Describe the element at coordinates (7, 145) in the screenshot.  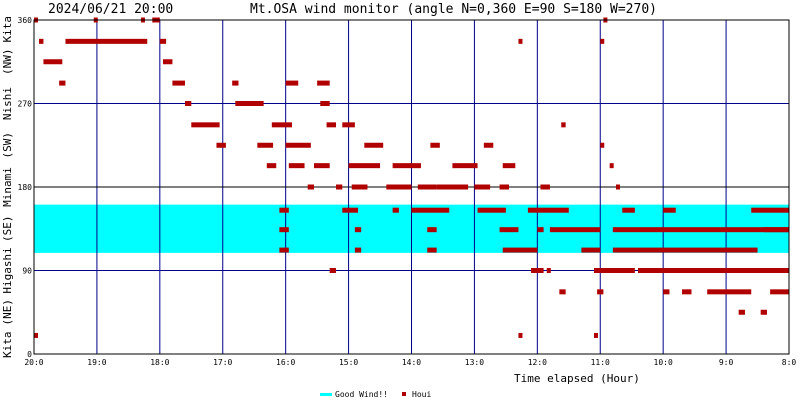
I see `direction-label: (SW)` at that location.